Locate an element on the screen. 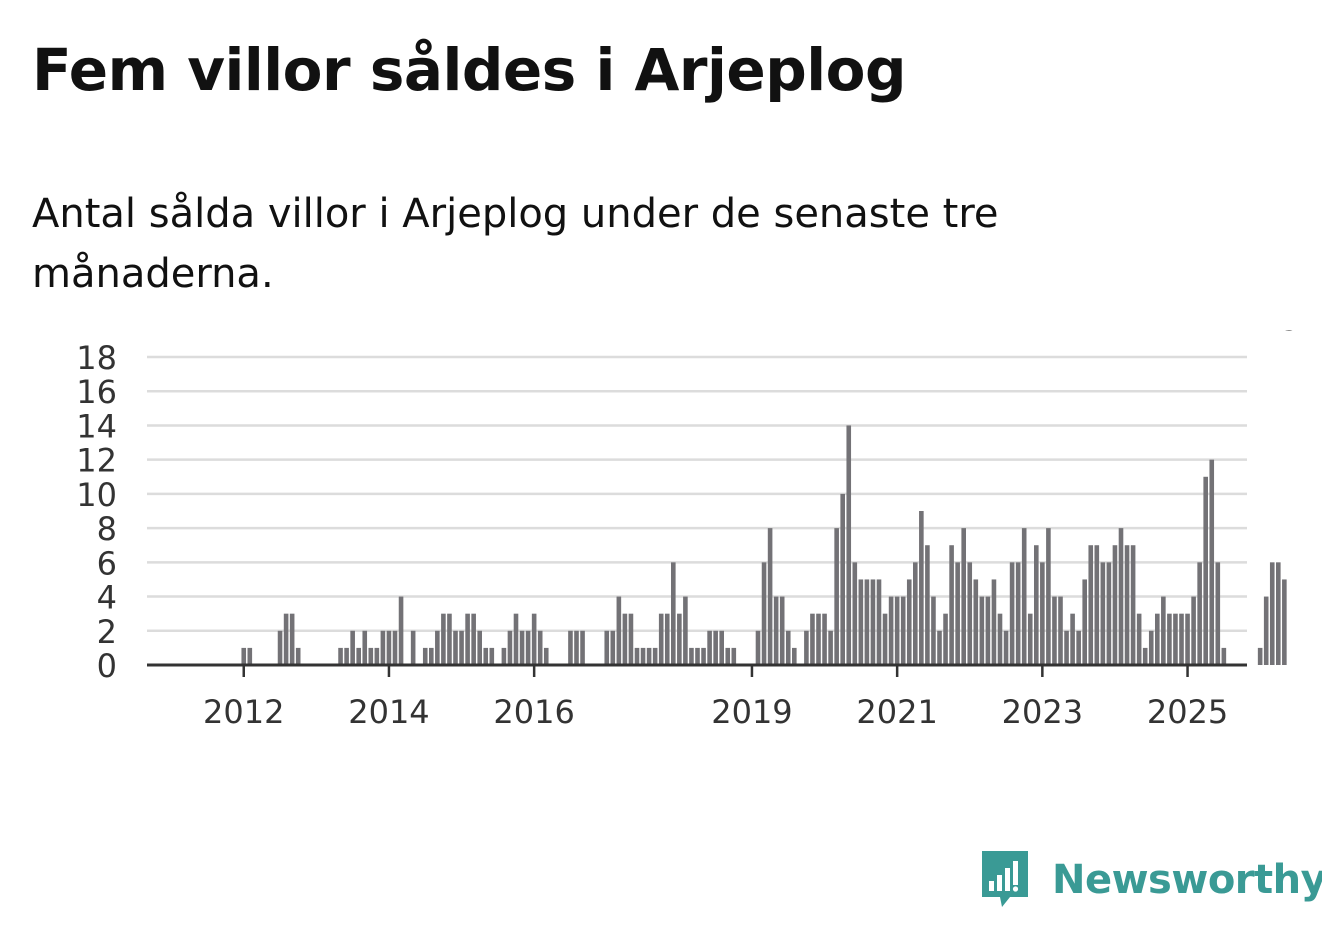  bar-chart-speech-bubble-icon is located at coordinates (1005, 879).